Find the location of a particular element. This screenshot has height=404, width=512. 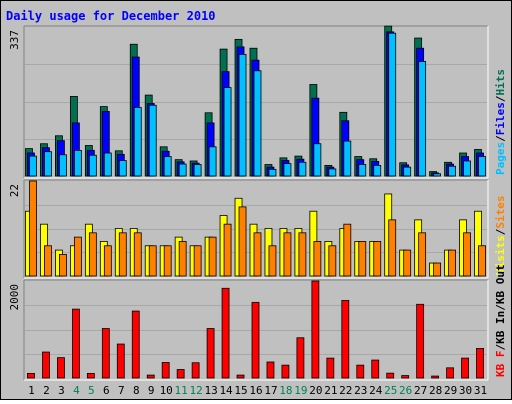

x-tick-label-day-25: 25 is located at coordinates (390, 390).